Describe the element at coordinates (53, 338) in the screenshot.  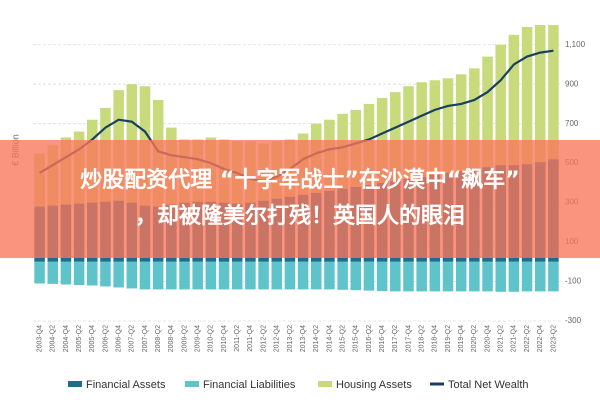
I see `x-tick-label: 2004-Q2` at that location.